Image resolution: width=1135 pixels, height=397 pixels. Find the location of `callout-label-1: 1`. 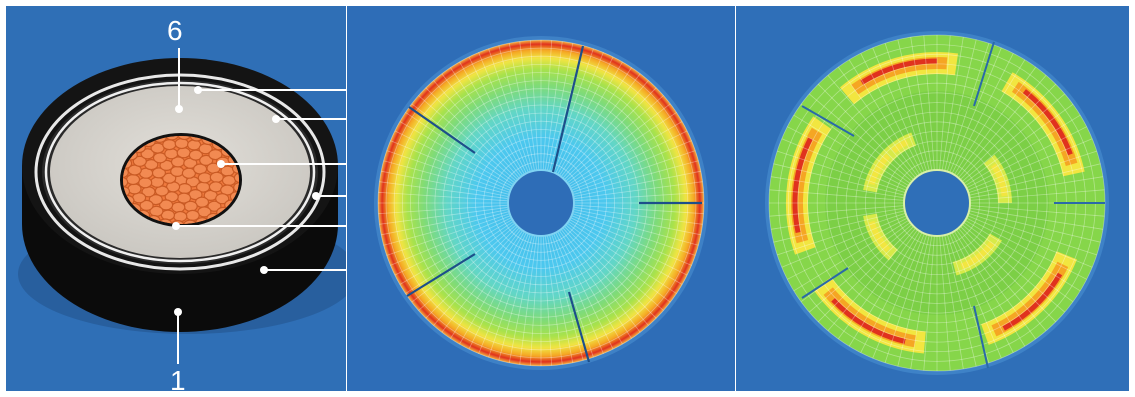

callout-label-1: 1 is located at coordinates (178, 378).